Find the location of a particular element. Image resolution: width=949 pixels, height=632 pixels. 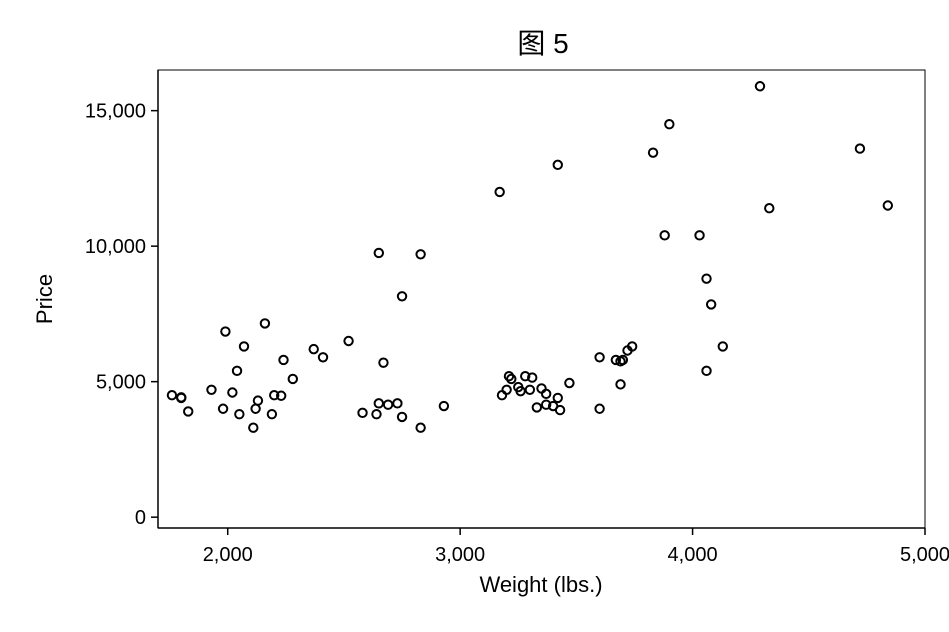

y-tick-label: 15,000 is located at coordinates (115, 112).